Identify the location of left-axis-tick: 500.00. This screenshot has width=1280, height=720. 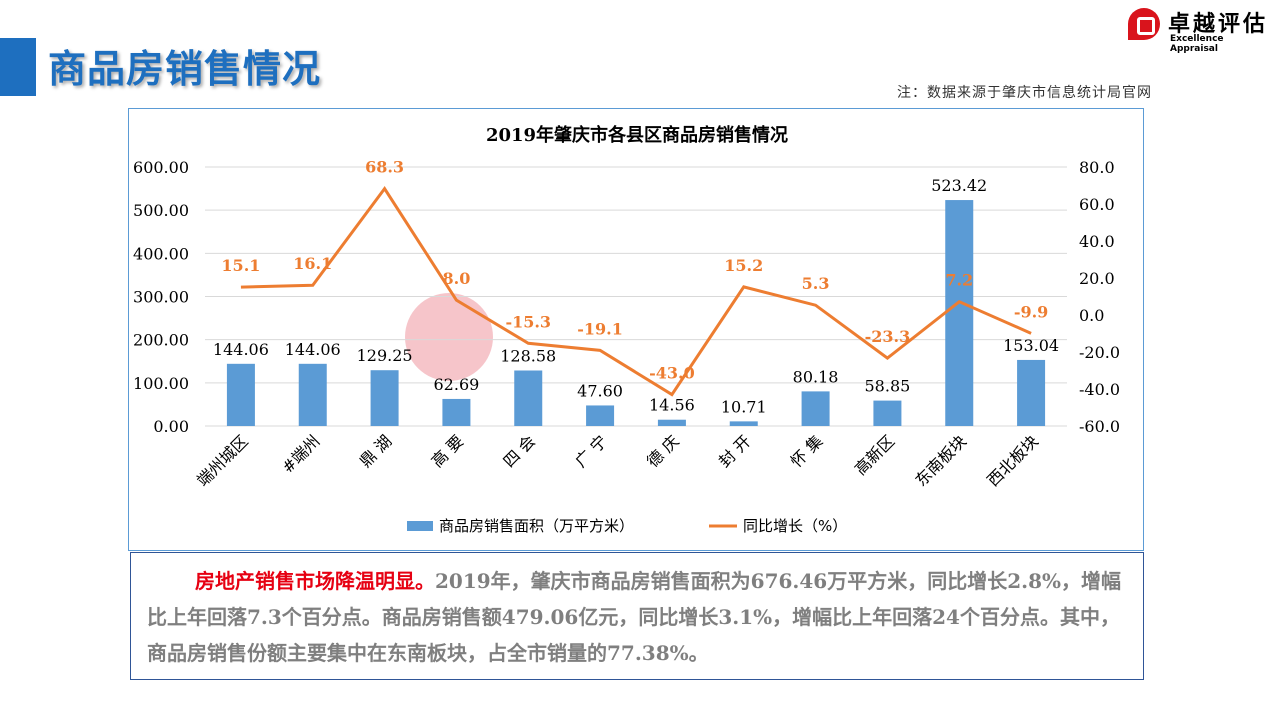
(161, 210).